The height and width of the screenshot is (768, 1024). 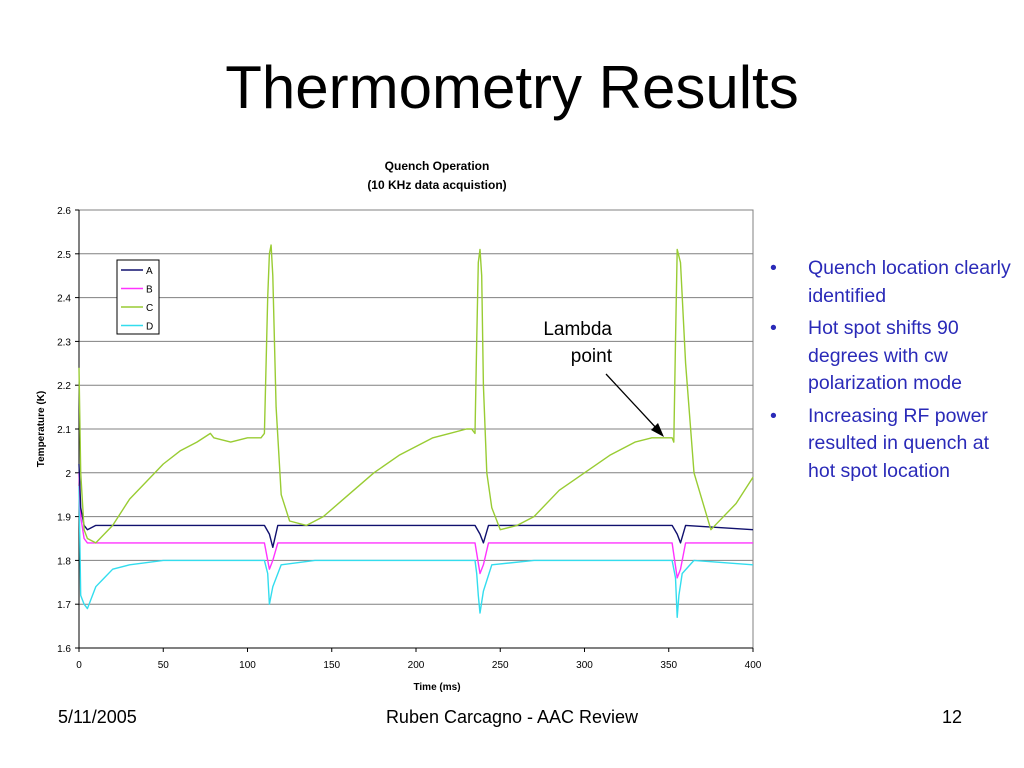 What do you see at coordinates (149, 271) in the screenshot?
I see `legend-label-a: A` at bounding box center [149, 271].